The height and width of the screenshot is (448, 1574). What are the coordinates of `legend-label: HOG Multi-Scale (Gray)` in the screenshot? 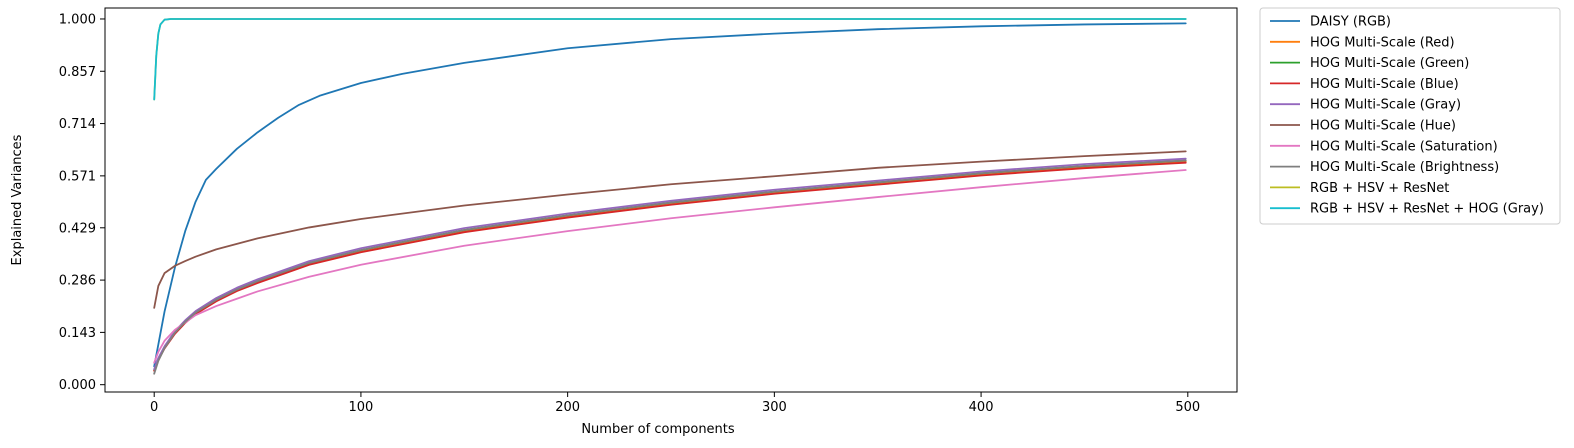 It's located at (1385, 105).